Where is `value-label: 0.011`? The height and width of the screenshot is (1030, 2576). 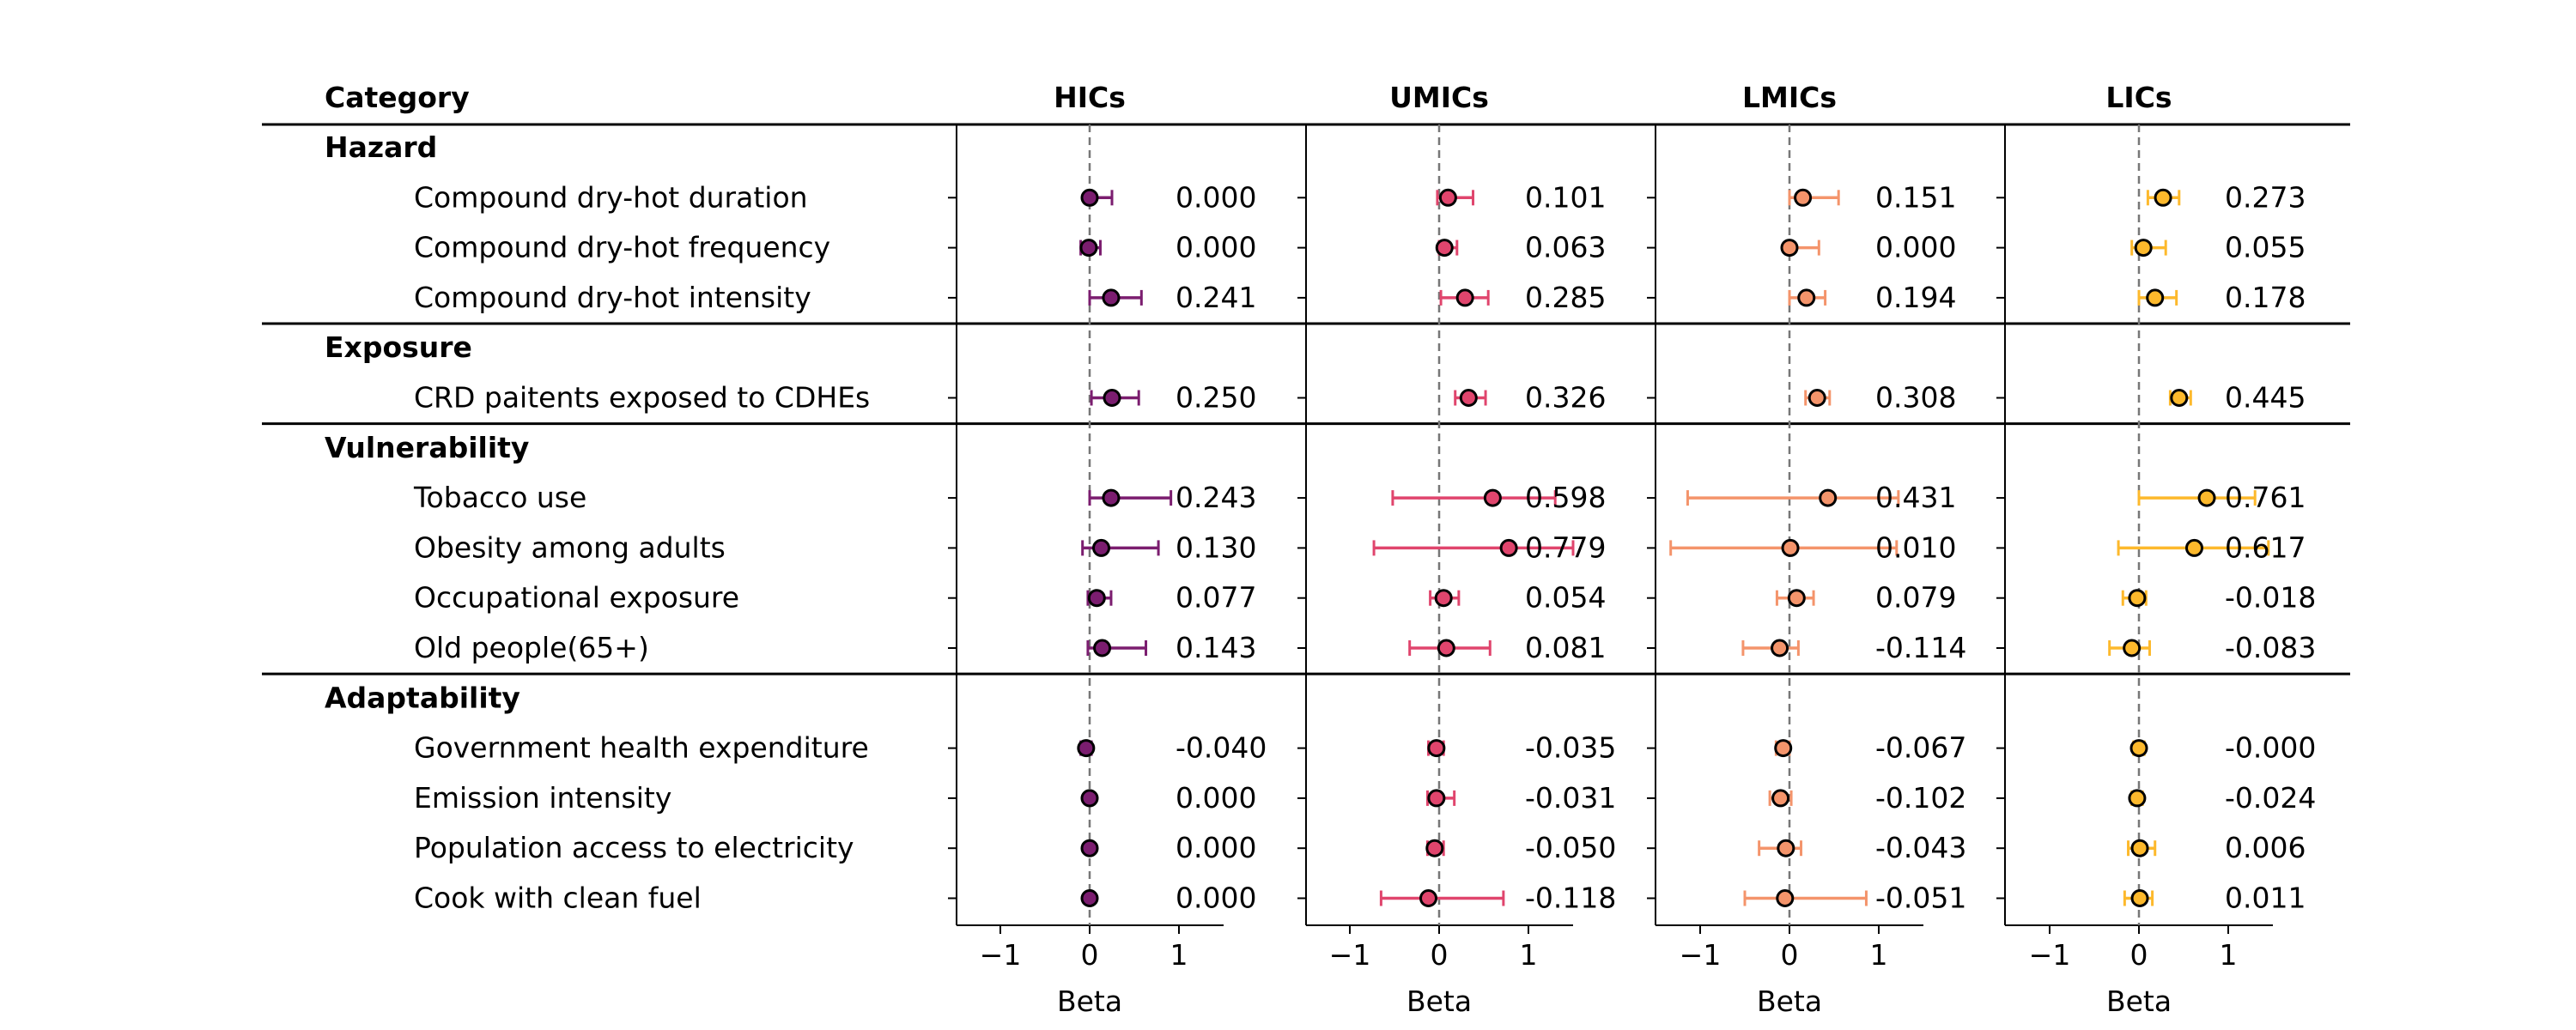 value-label: 0.011 is located at coordinates (2265, 898).